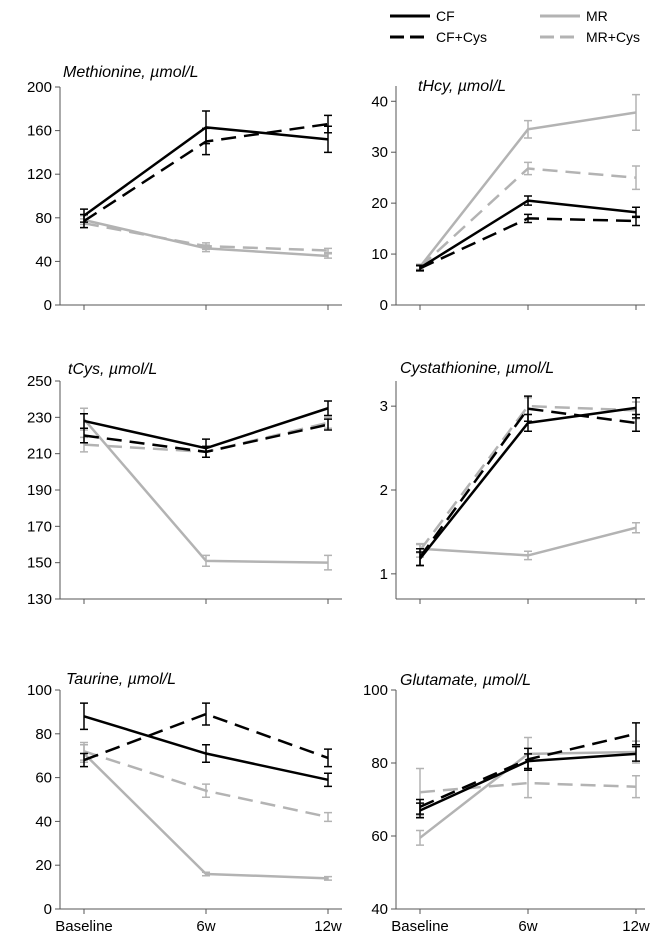 This screenshot has width=666, height=934. I want to click on y-tick-label: 250, so click(39, 381).